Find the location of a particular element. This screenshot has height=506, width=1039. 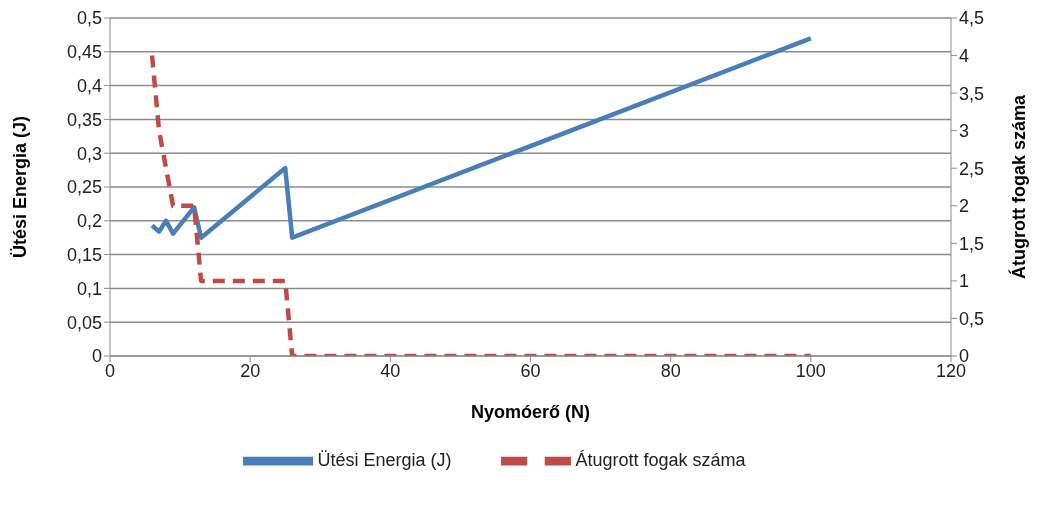

y-tick-label: 0,5 is located at coordinates (89, 18).